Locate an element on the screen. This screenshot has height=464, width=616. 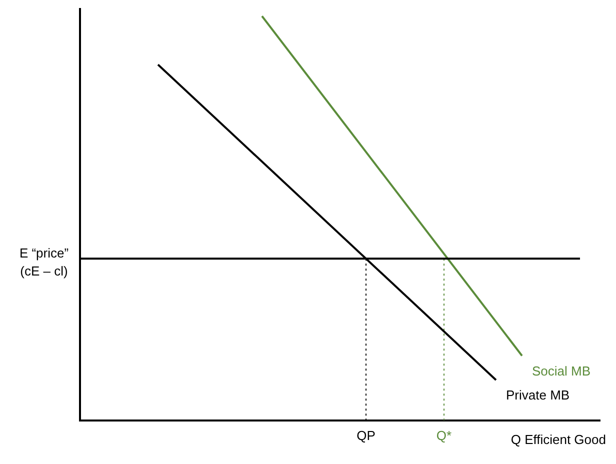
x-axis-title: Q Efficient Good is located at coordinates (558, 439).